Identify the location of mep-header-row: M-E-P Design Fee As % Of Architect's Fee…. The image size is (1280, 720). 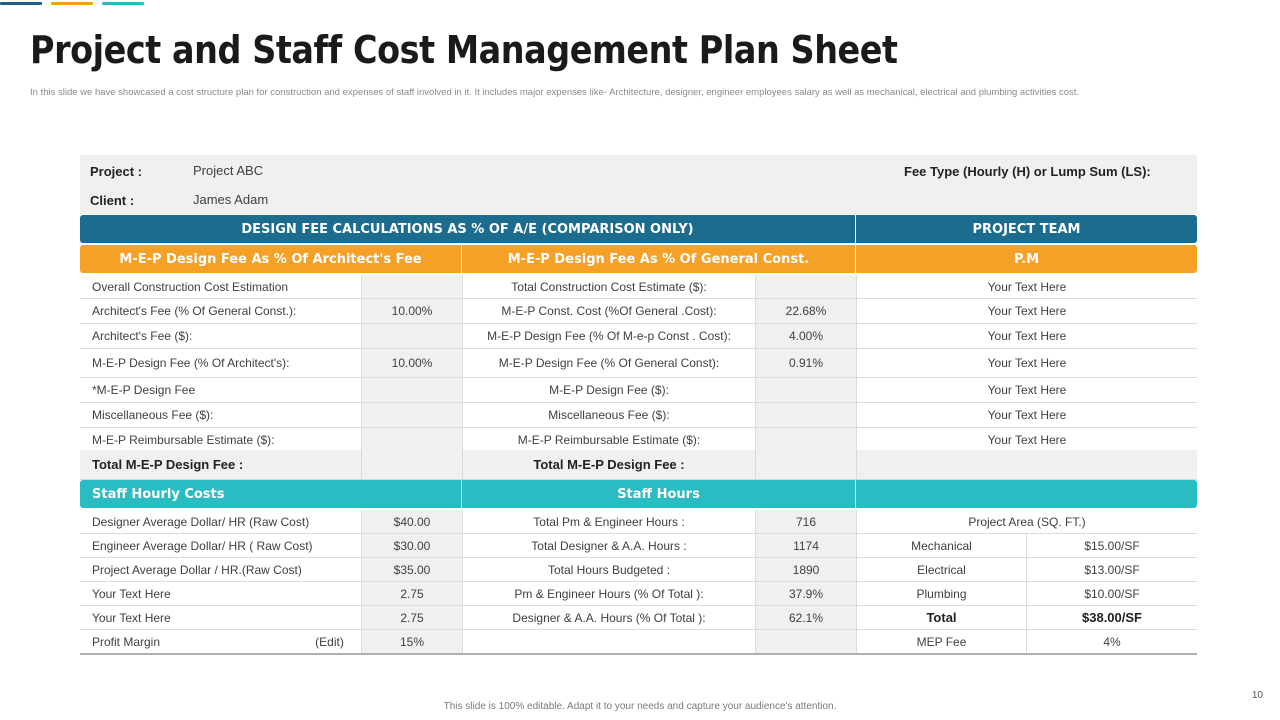
(638, 259).